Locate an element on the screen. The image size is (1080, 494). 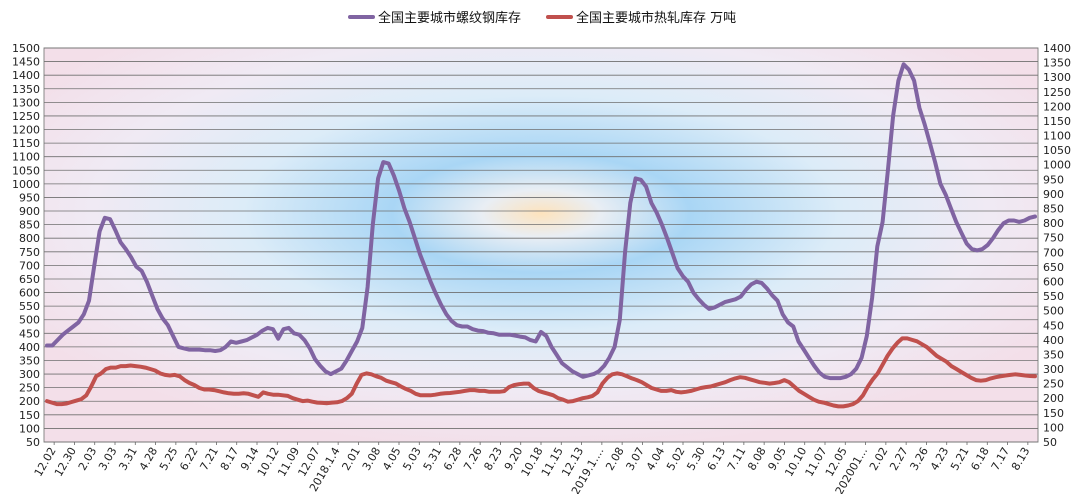
y-left-tick-label: 100 is located at coordinates (29, 428).